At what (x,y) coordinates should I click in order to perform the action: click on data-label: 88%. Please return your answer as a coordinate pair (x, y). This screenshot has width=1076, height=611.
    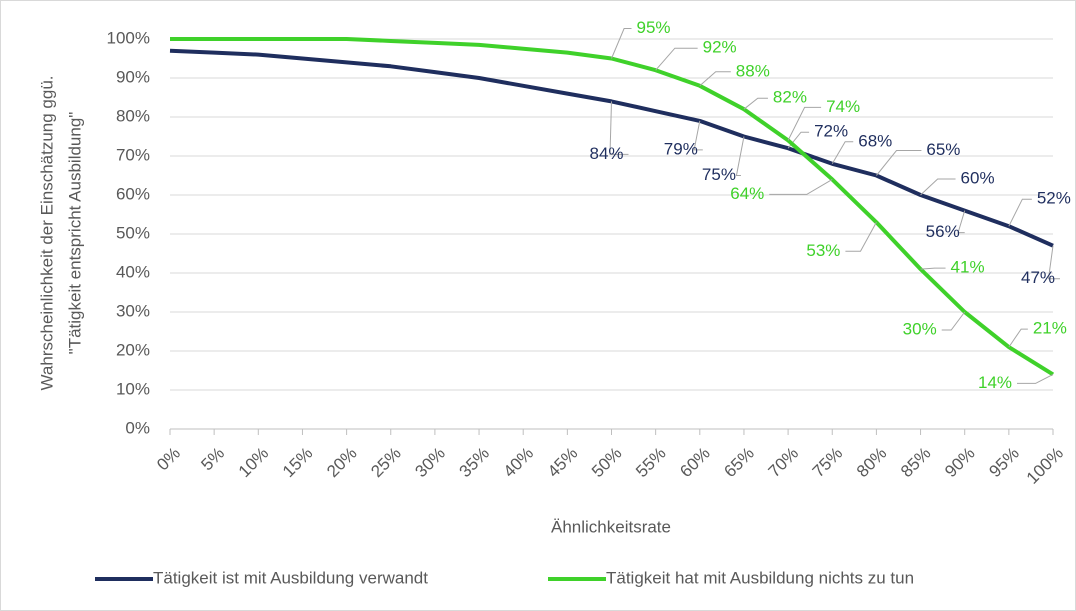
    Looking at the image, I should click on (753, 70).